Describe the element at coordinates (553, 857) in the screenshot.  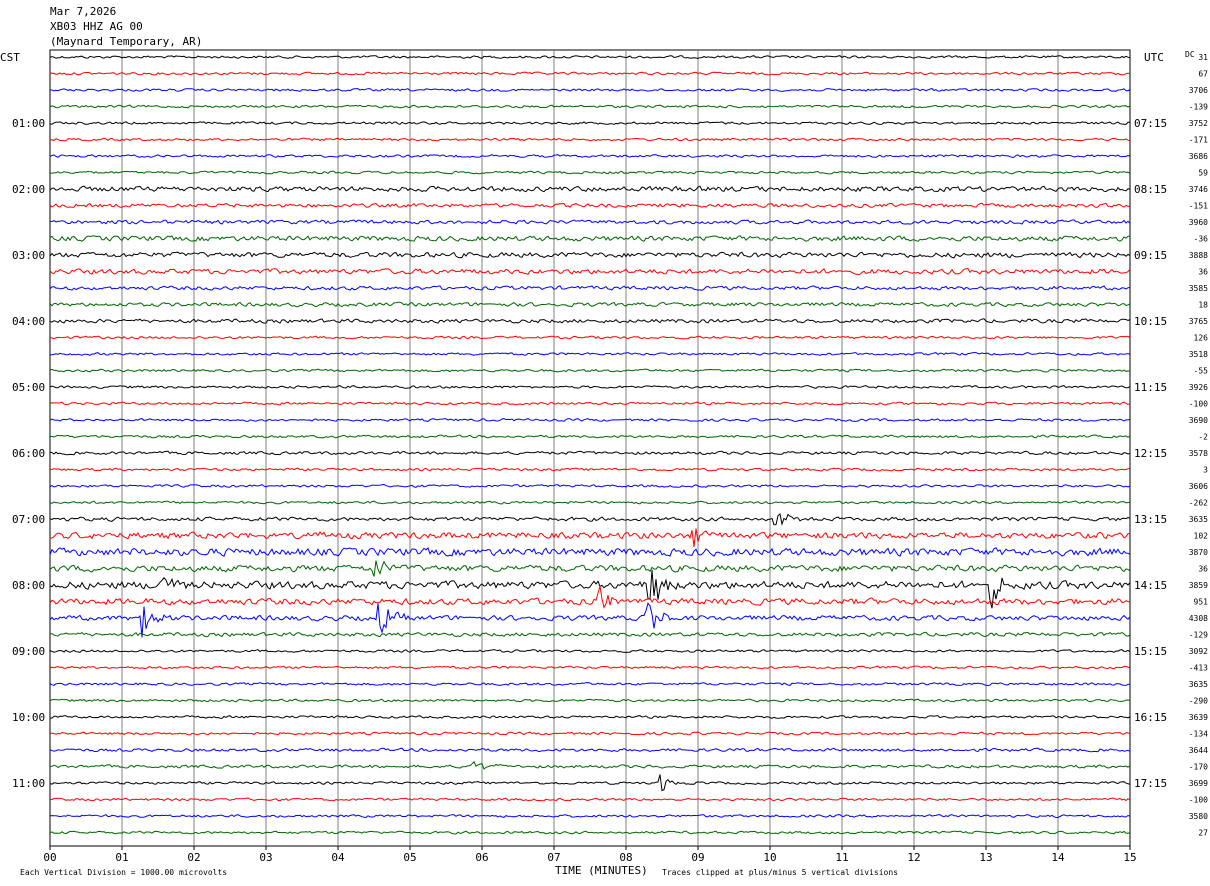
I see `x-tick-label: 07` at that location.